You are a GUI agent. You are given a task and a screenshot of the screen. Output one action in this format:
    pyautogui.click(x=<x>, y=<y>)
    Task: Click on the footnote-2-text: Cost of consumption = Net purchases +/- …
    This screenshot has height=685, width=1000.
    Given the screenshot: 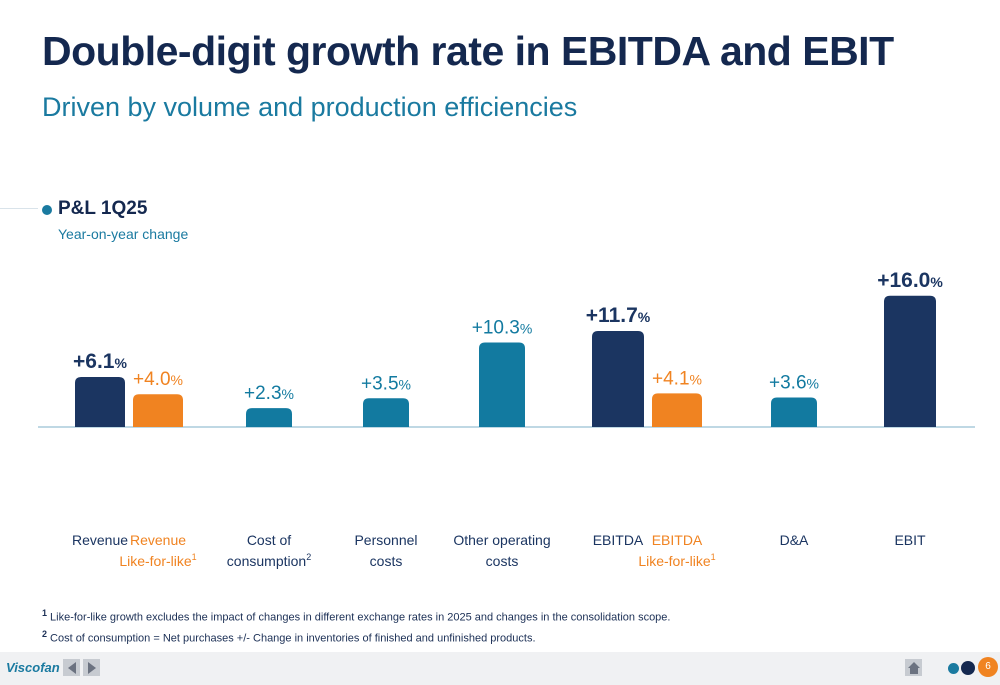 What is the action you would take?
    pyautogui.click(x=293, y=638)
    